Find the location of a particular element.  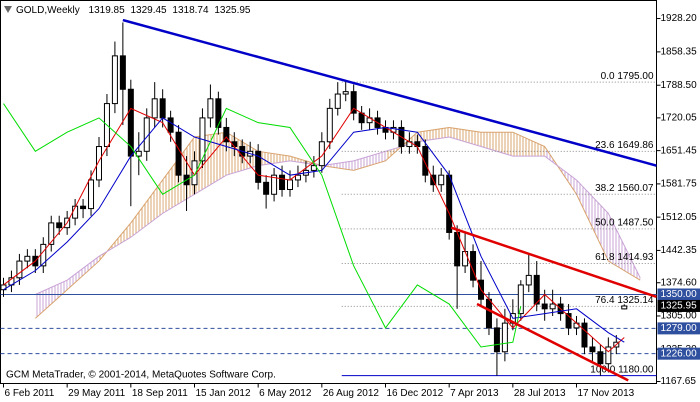

x-tick-label: 6 Feb 2011 is located at coordinates (29, 393).